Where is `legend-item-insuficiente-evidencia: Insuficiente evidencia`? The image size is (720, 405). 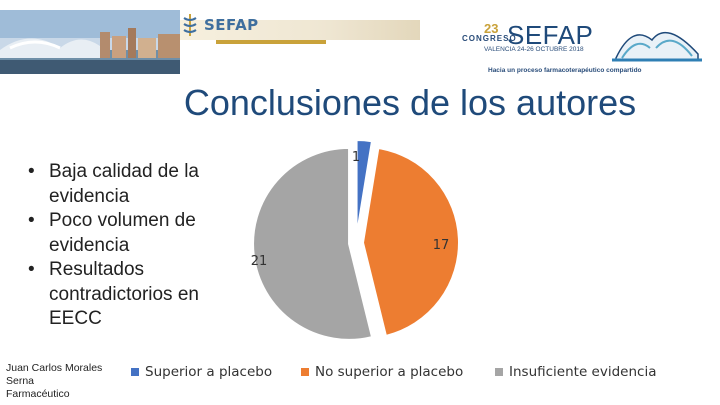
legend-item-insuficiente-evidencia: Insuficiente evidencia is located at coordinates (575, 372).